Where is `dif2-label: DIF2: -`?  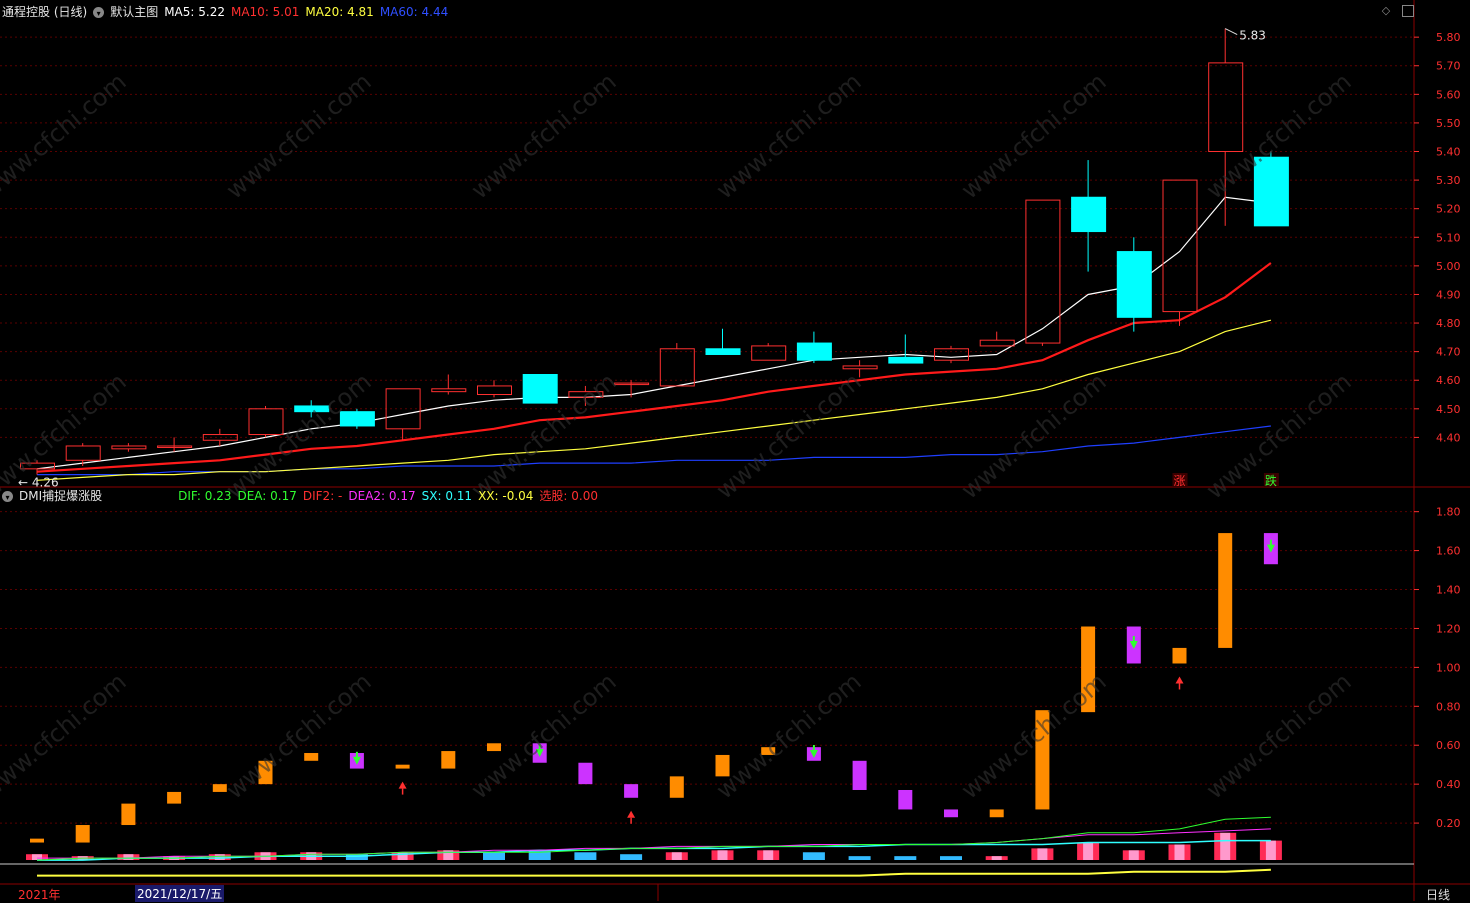 dif2-label: DIF2: - is located at coordinates (322, 496).